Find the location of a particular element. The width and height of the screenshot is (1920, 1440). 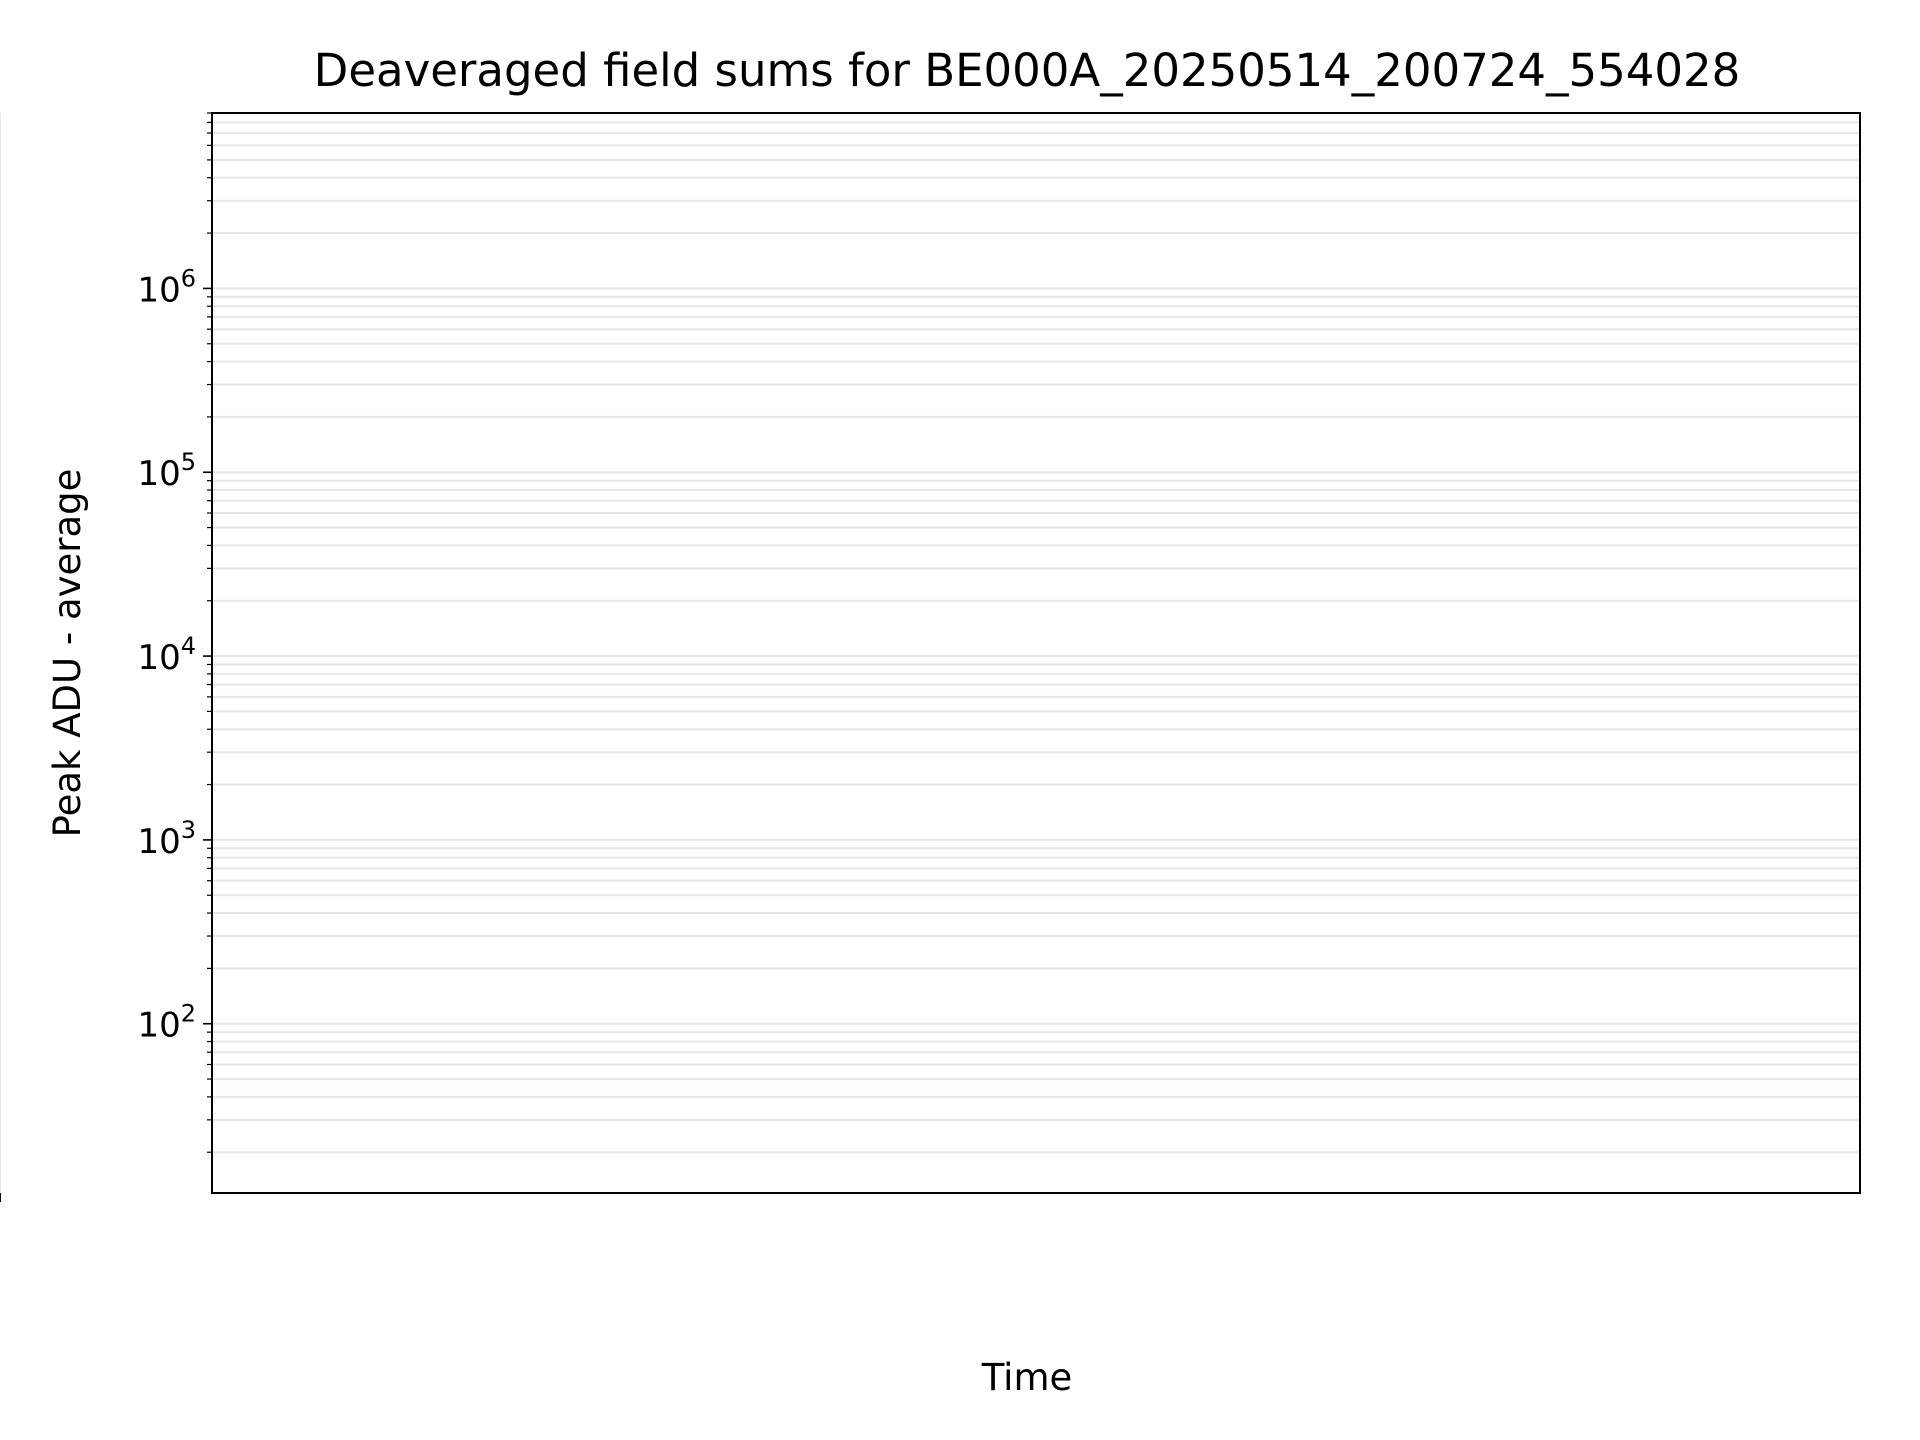

y-tick-label: 10² is located at coordinates (166, 1023).